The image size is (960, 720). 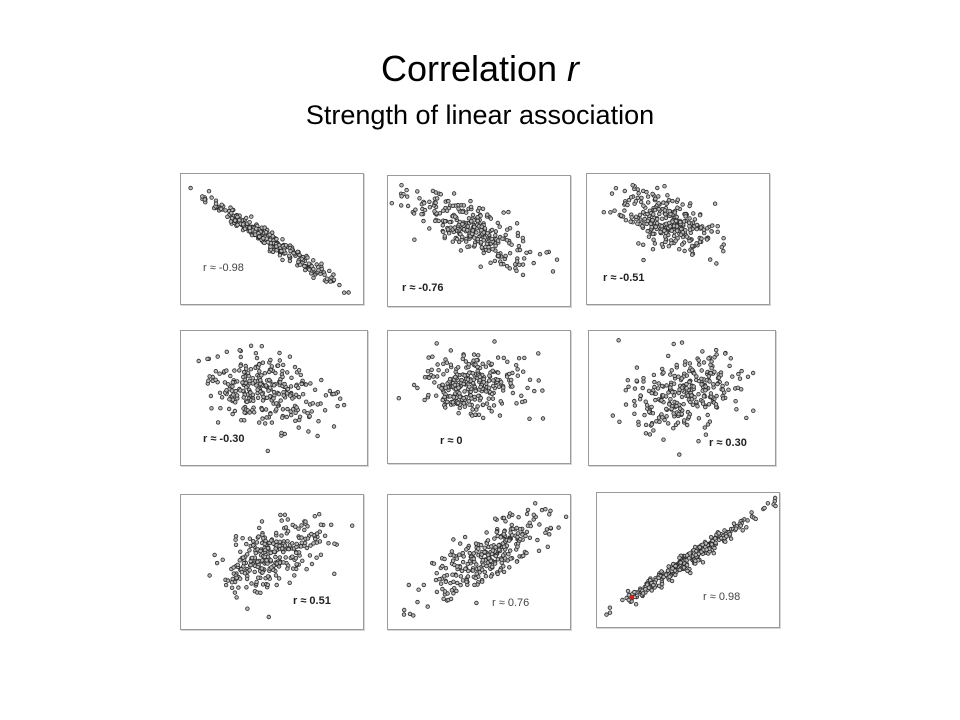 What do you see at coordinates (479, 397) in the screenshot?
I see `scatter-panel-r-zero: r ≈ 0` at bounding box center [479, 397].